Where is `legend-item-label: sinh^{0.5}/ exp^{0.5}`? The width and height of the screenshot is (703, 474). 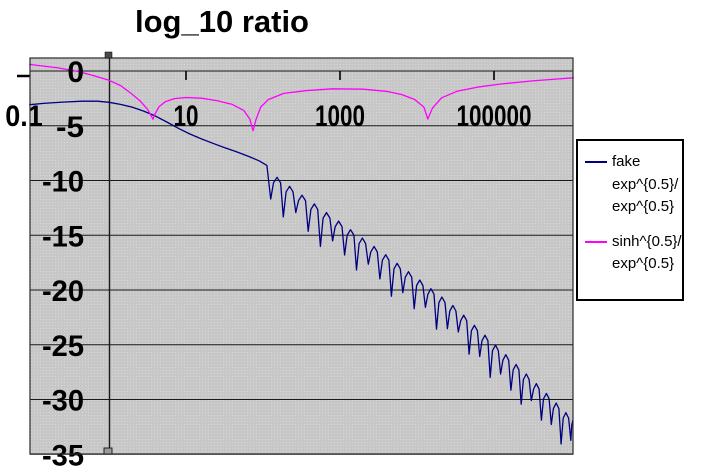
legend-item-label: sinh^{0.5}/ exp^{0.5} is located at coordinates (647, 253).